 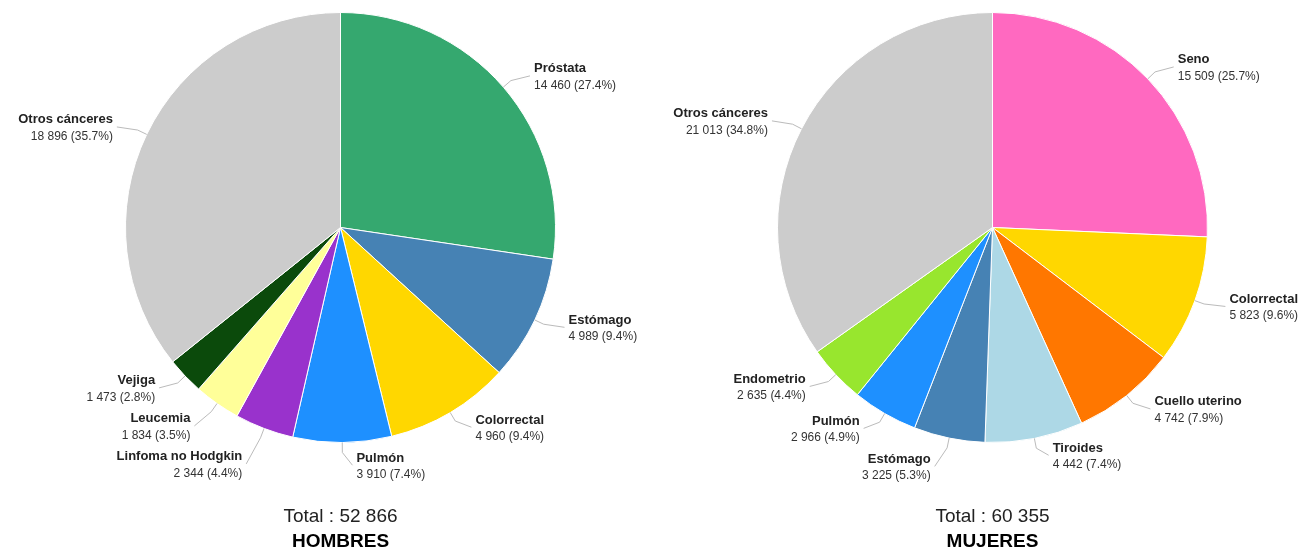 I want to click on data-label: 3 225 (5.3%), so click(x=896, y=475).